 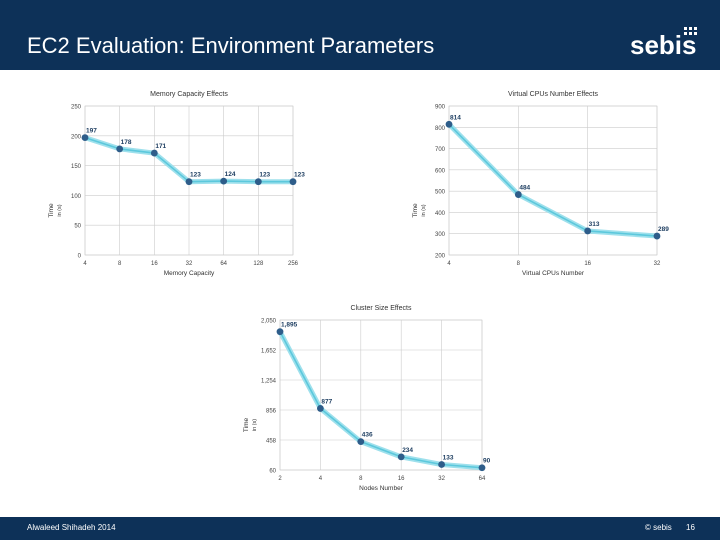 I want to click on y-tick-label: 700, so click(x=440, y=150).